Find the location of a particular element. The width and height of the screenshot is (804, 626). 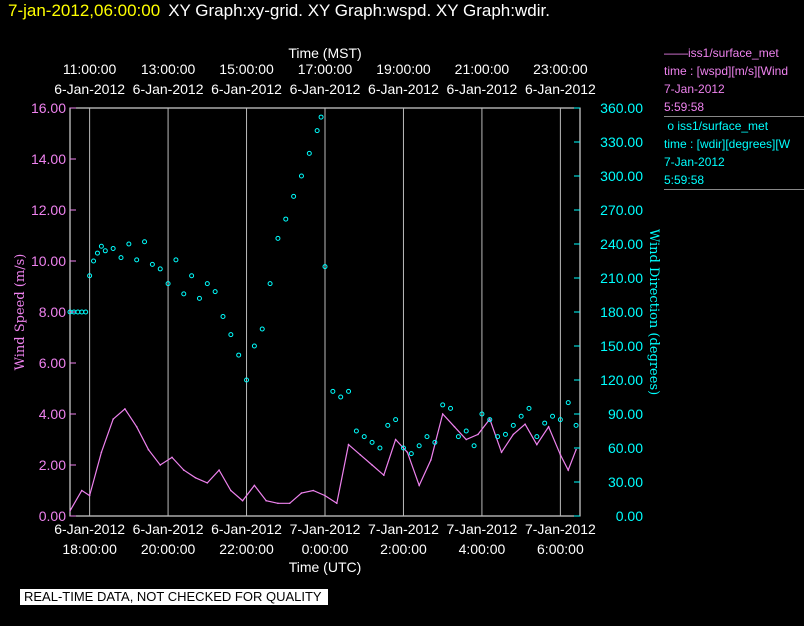

timestamp: 7-jan-2012,06:00:00 is located at coordinates (84, 10).